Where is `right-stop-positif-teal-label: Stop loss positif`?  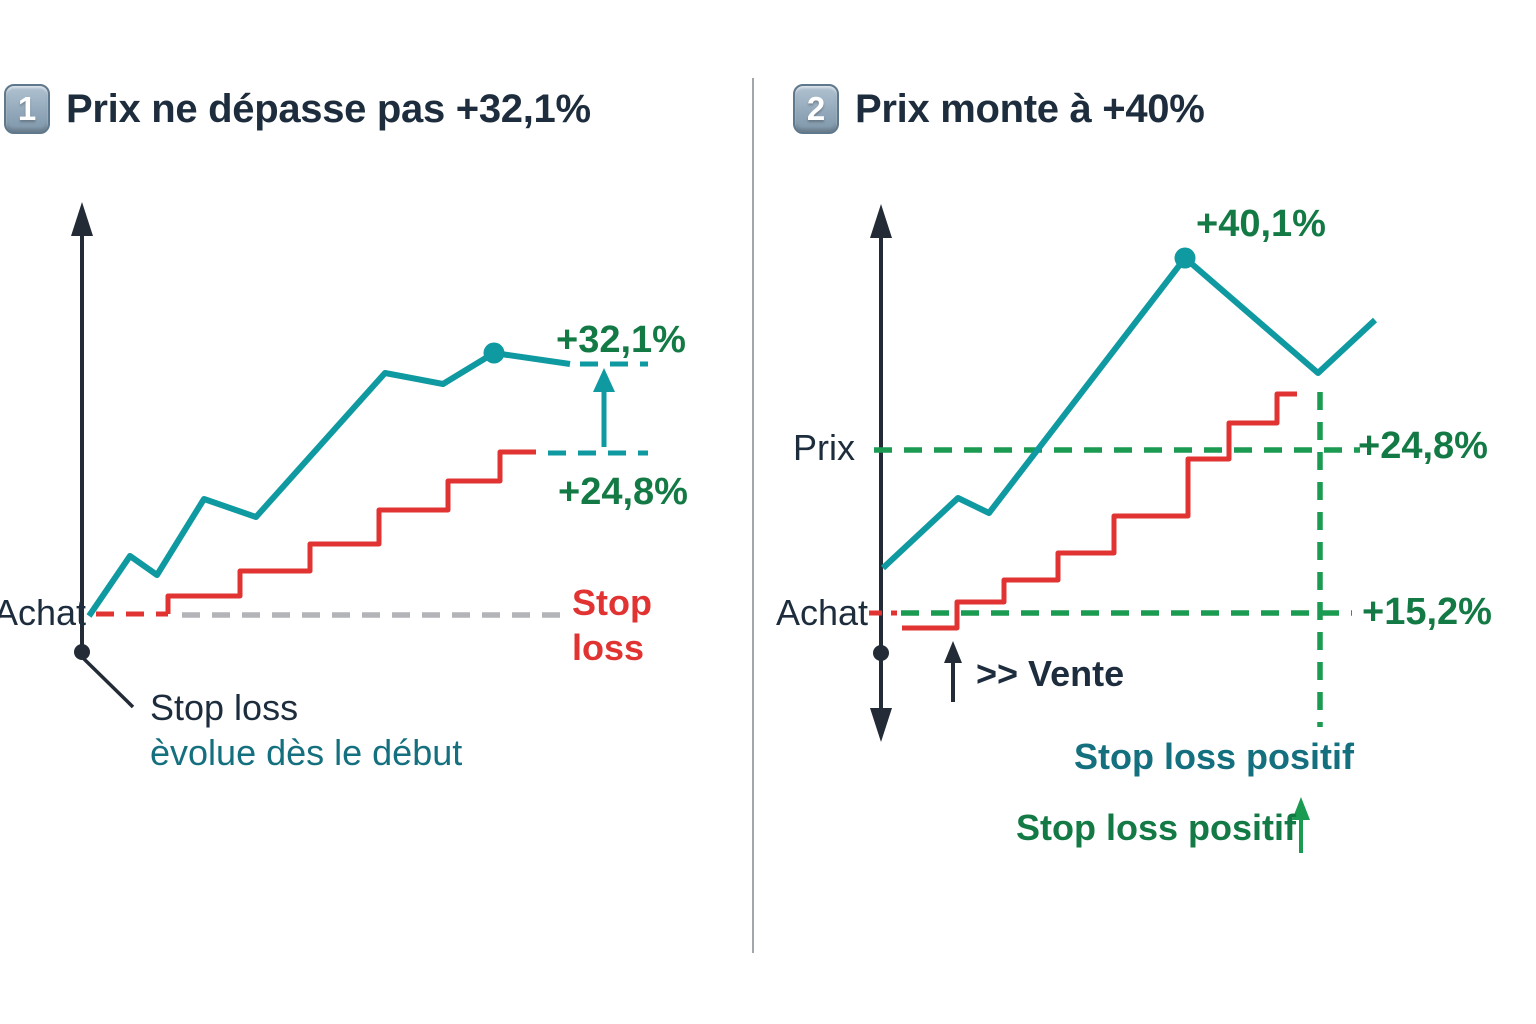 right-stop-positif-teal-label: Stop loss positif is located at coordinates (1214, 756).